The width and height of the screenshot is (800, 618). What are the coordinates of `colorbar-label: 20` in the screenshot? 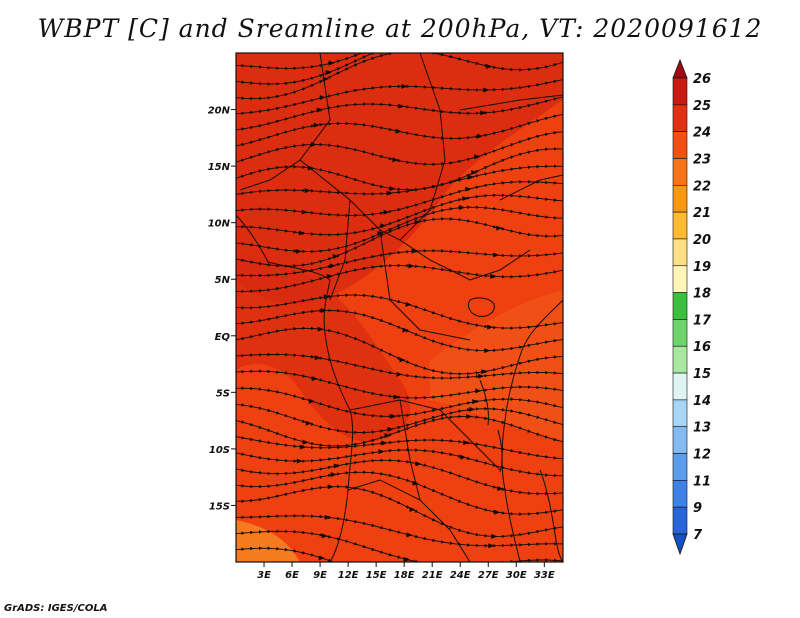 It's located at (702, 240).